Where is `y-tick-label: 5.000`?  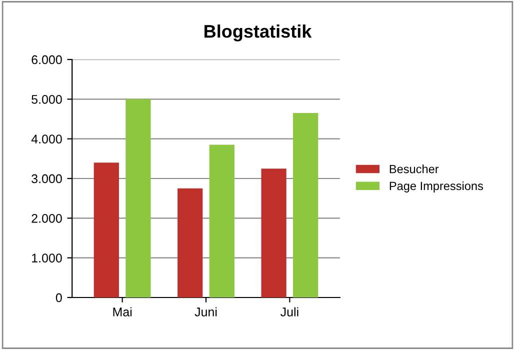 y-tick-label: 5.000 is located at coordinates (47, 99).